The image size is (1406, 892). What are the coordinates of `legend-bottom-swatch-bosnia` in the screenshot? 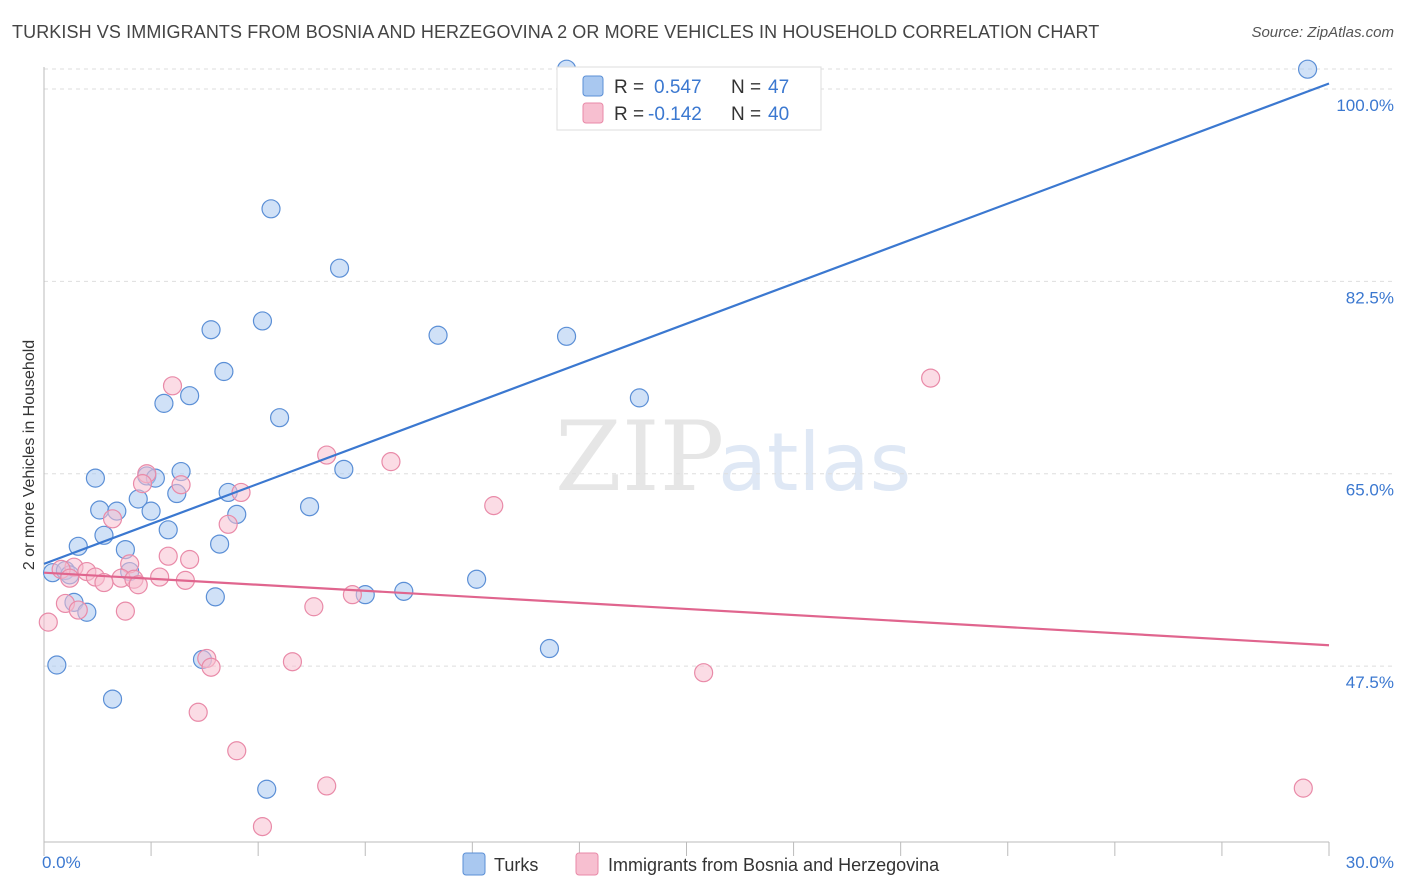 It's located at (587, 864).